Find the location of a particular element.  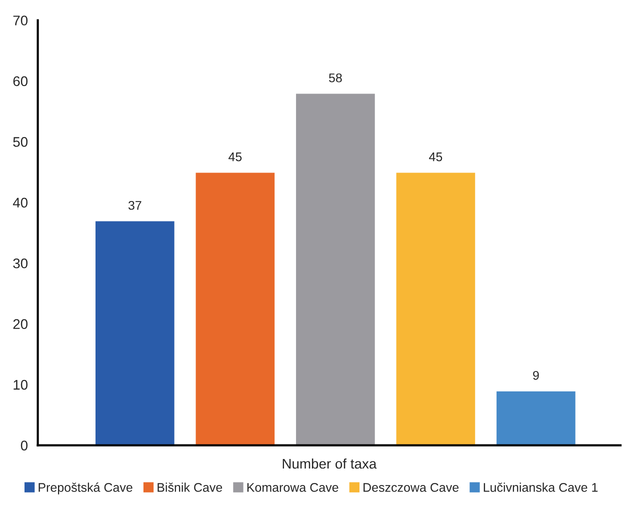

x-axis-title: Number of taxa is located at coordinates (329, 463).